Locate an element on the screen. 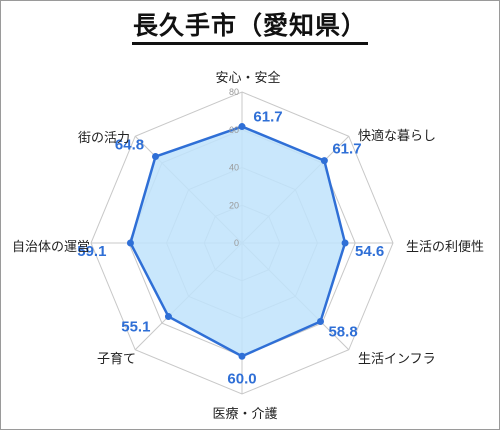 This screenshot has width=500, height=430. value-label: 54.6 is located at coordinates (369, 251).